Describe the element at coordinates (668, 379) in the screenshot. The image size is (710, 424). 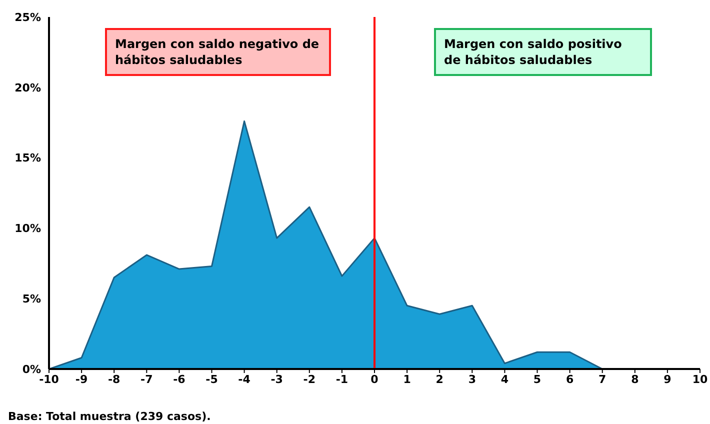
I see `x-tick-label: 9` at that location.